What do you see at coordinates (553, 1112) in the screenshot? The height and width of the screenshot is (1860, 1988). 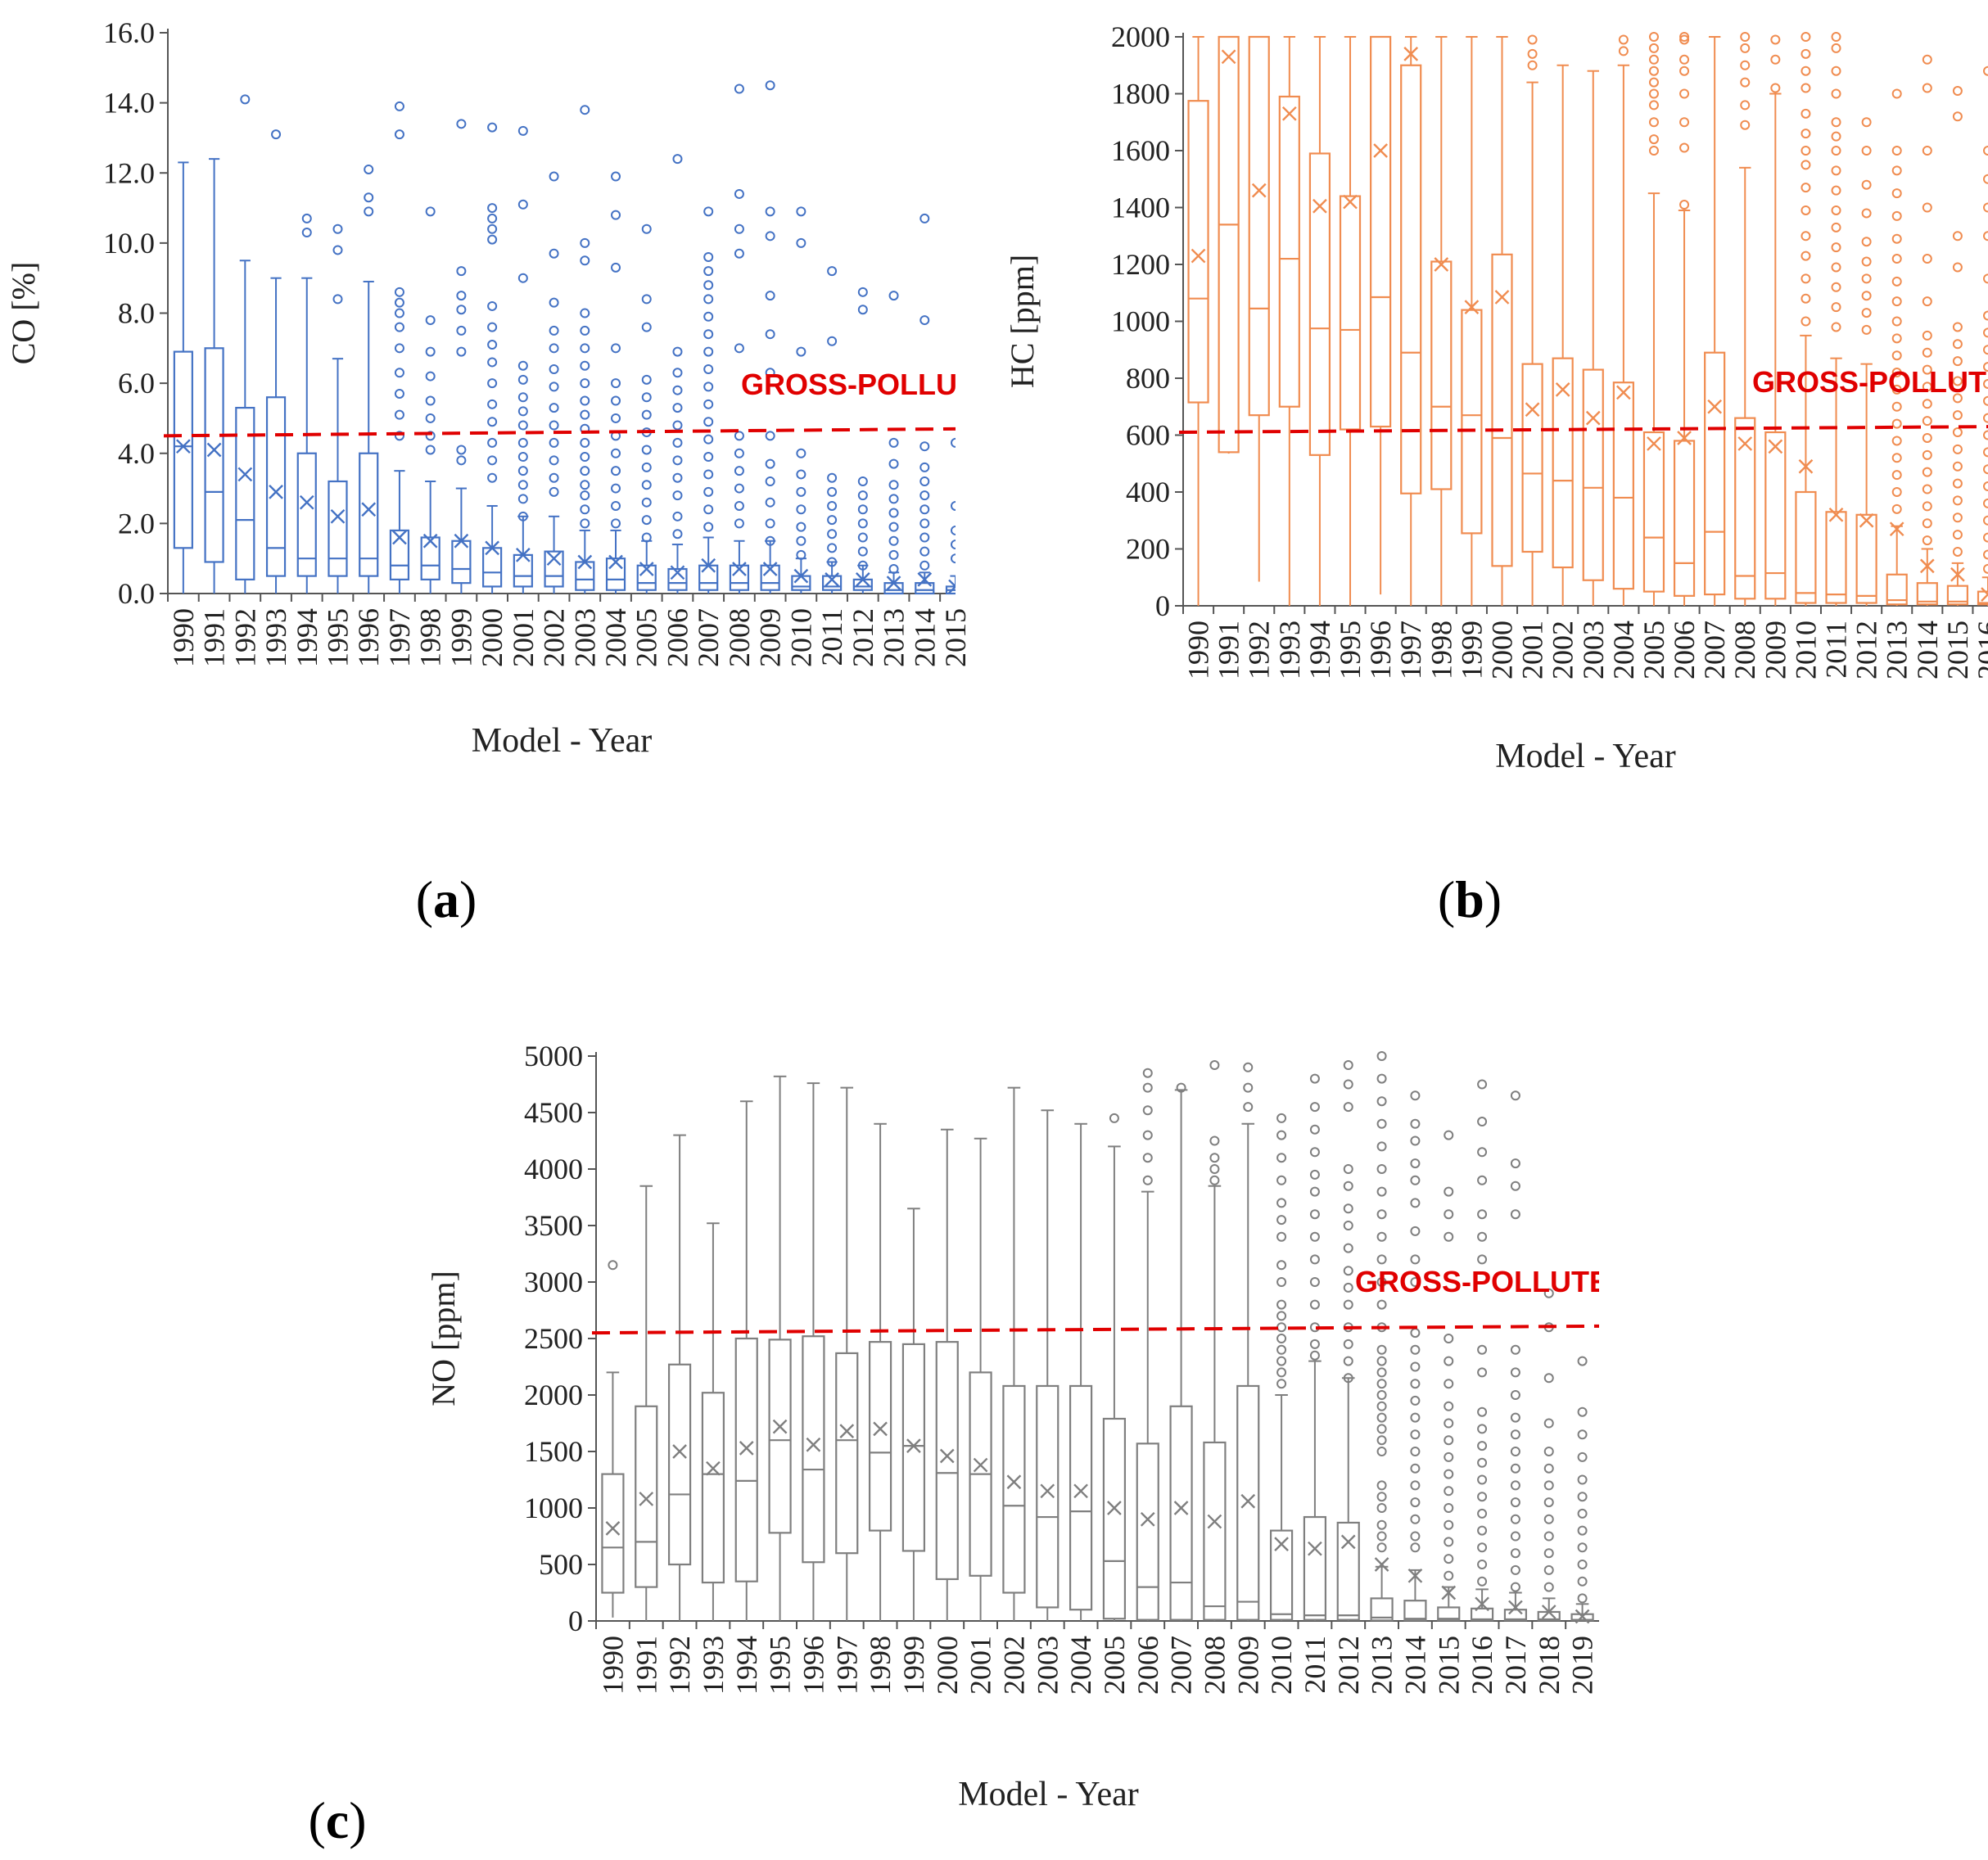 I see `y-tick-label: 4500` at bounding box center [553, 1112].